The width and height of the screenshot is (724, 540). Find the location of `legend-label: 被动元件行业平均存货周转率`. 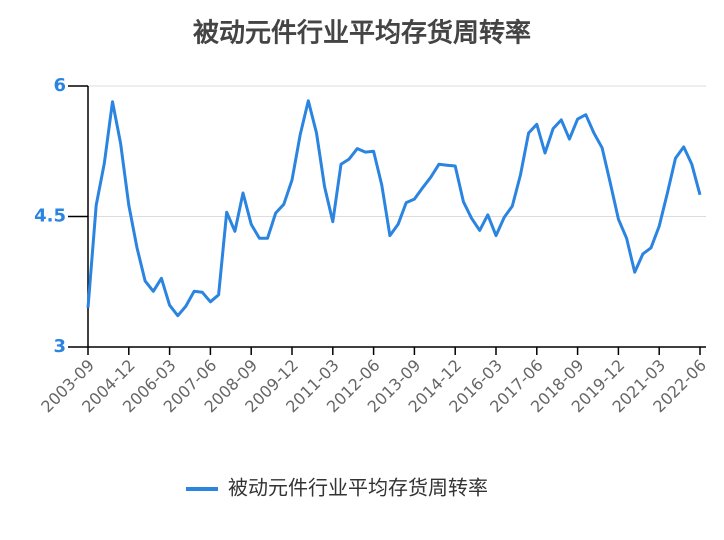

legend-label: 被动元件行业平均存货周转率 is located at coordinates (358, 488).